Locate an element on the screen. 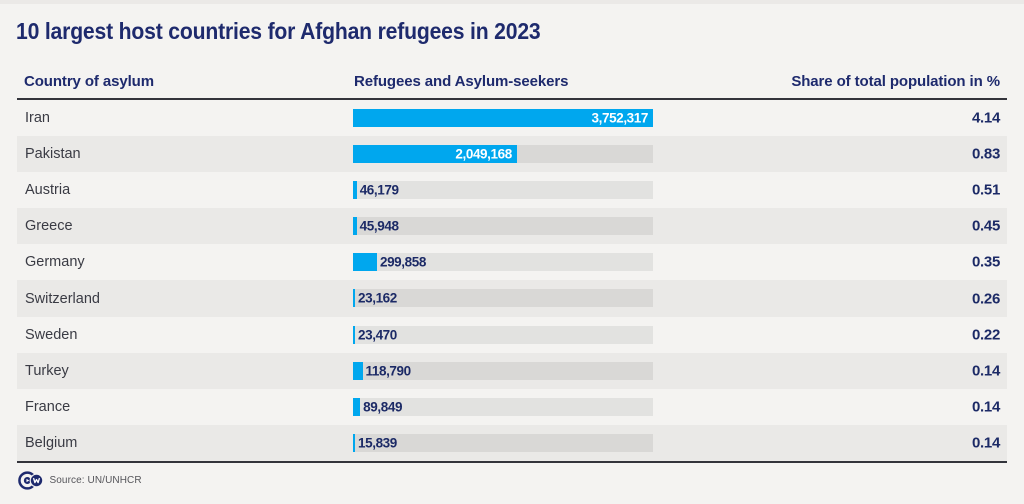  table-row: Belgium 15,839 0.14 is located at coordinates (512, 442).